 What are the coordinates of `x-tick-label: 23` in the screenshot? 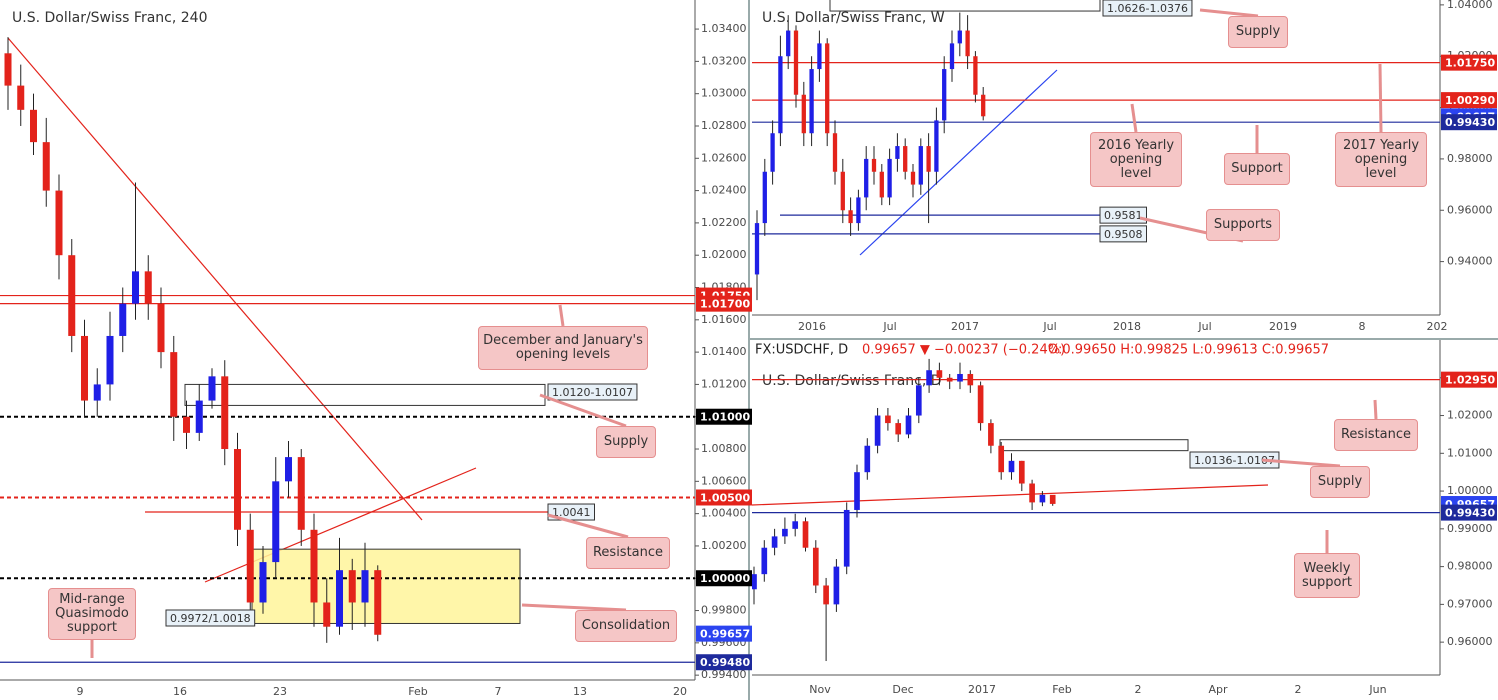 It's located at (280, 691).